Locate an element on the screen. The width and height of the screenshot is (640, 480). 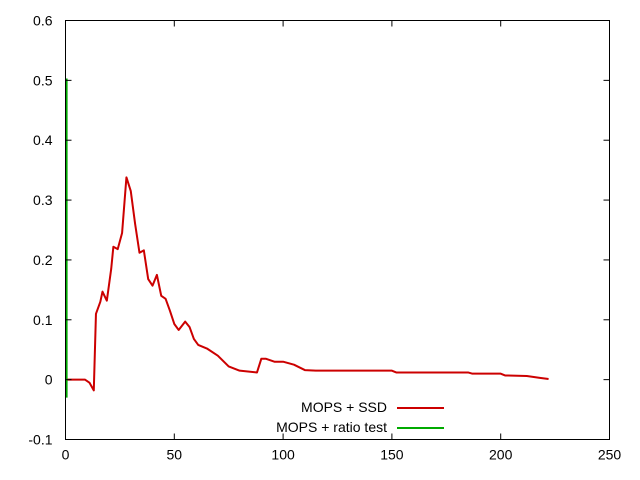
legend-label-mops-ssd: MOPS + SSD is located at coordinates (344, 407).